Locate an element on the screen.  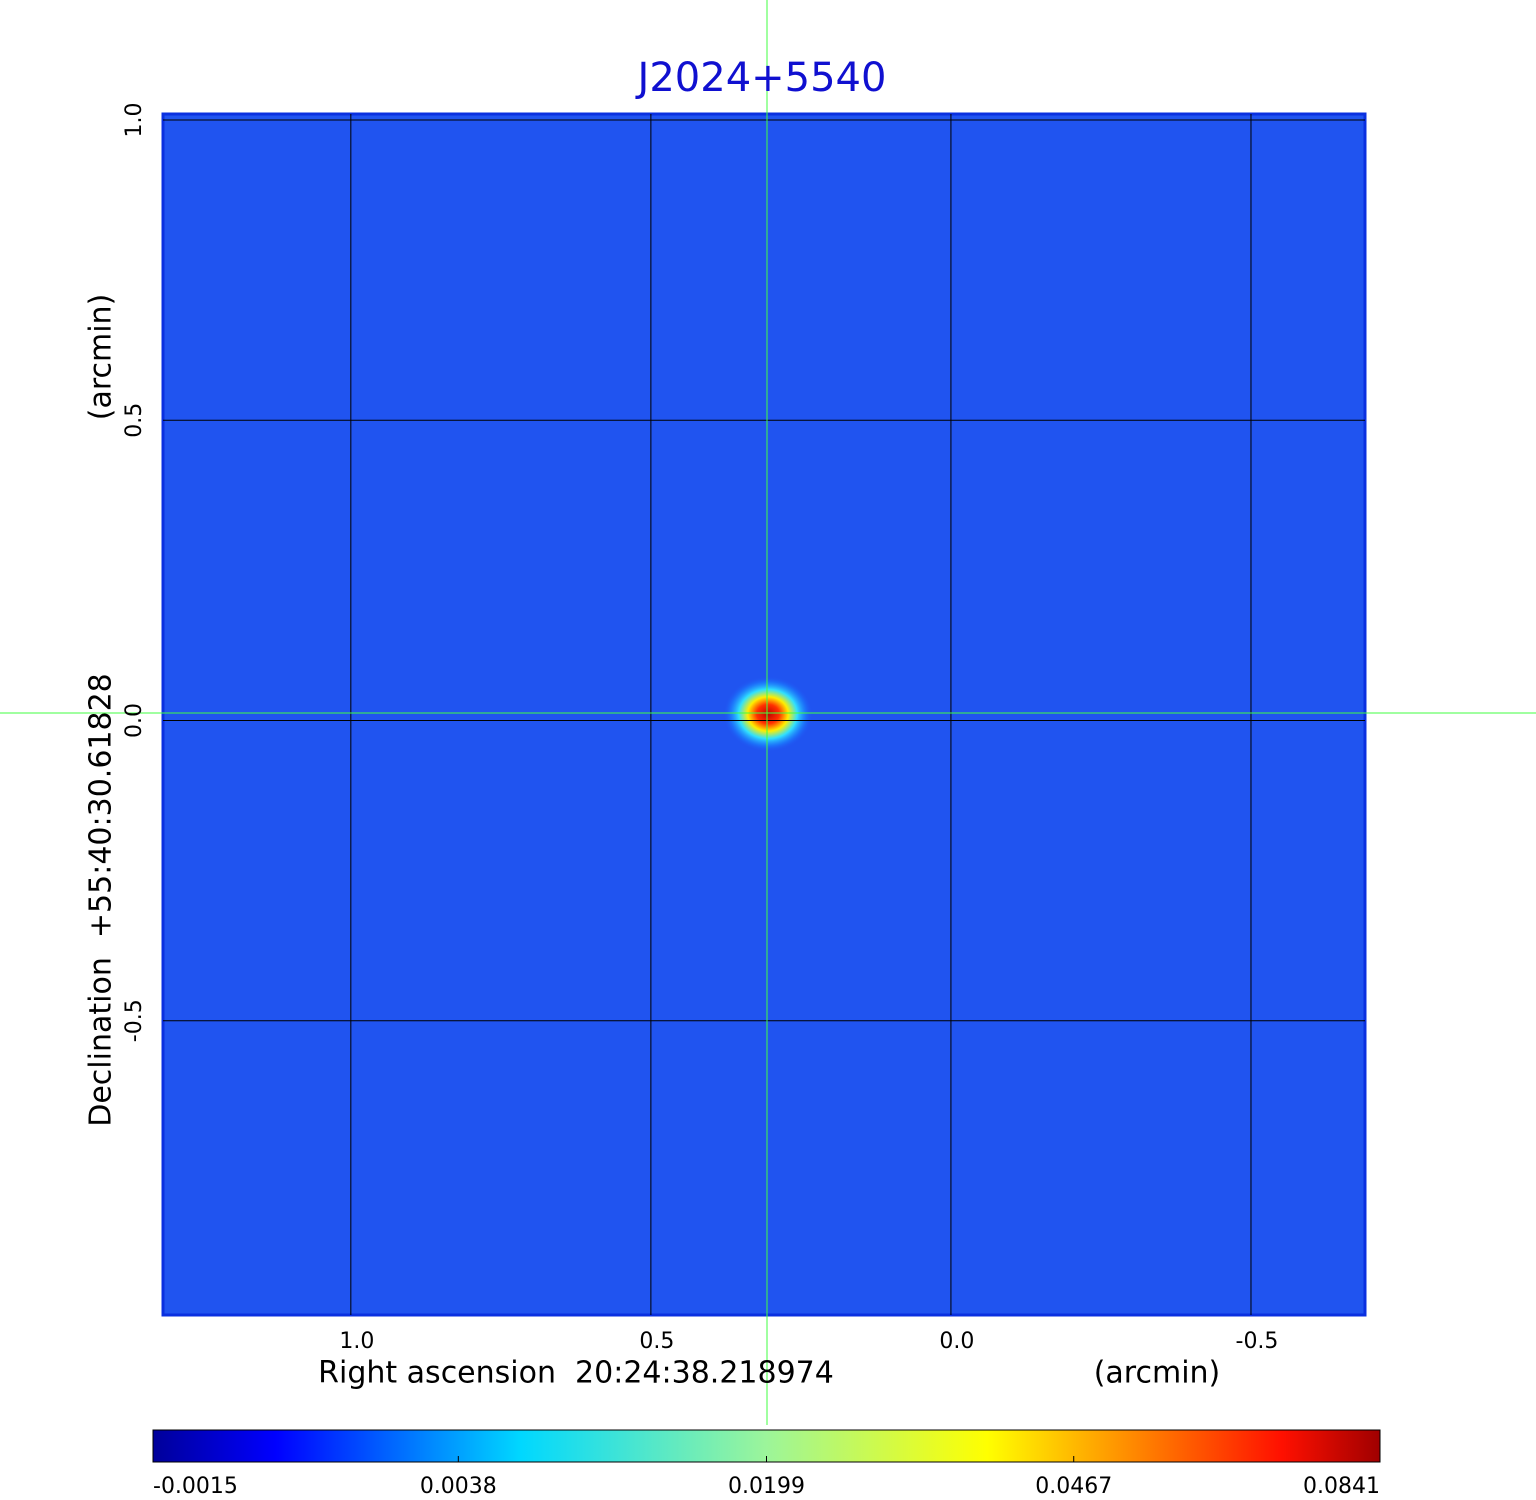
y-tick-label: 0.5 is located at coordinates (134, 420).